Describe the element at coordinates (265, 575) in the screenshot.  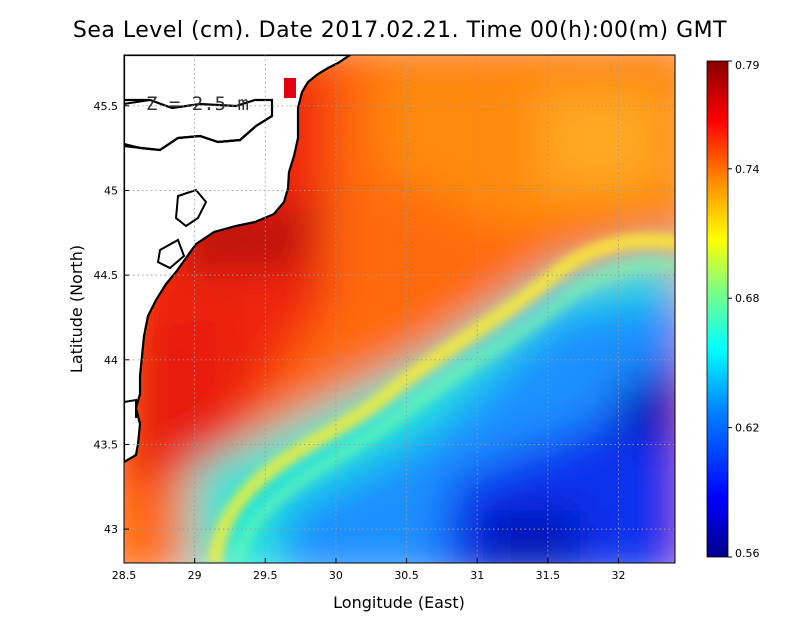
I see `x-tick-label: 29.5` at that location.